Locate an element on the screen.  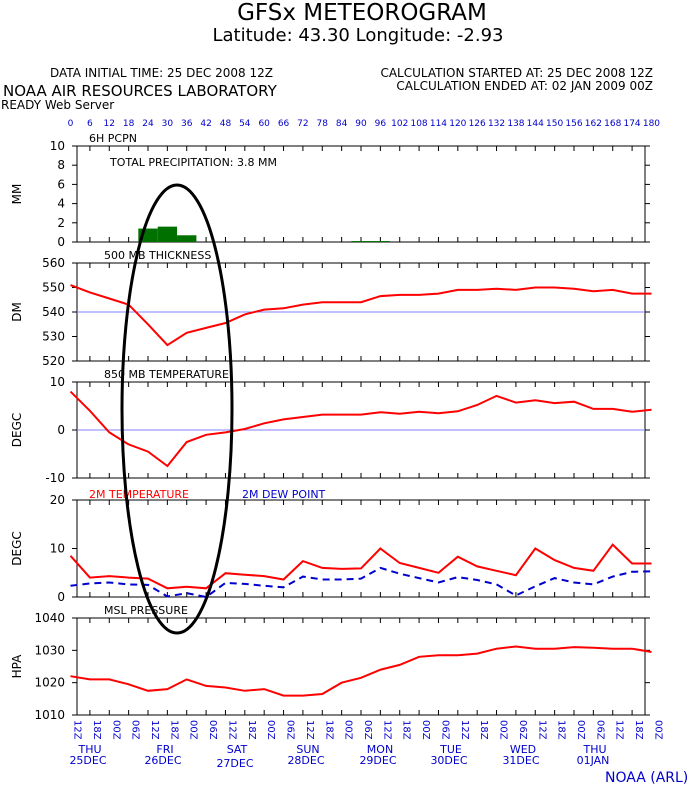
y-tick-label: 540 is located at coordinates (53, 312).